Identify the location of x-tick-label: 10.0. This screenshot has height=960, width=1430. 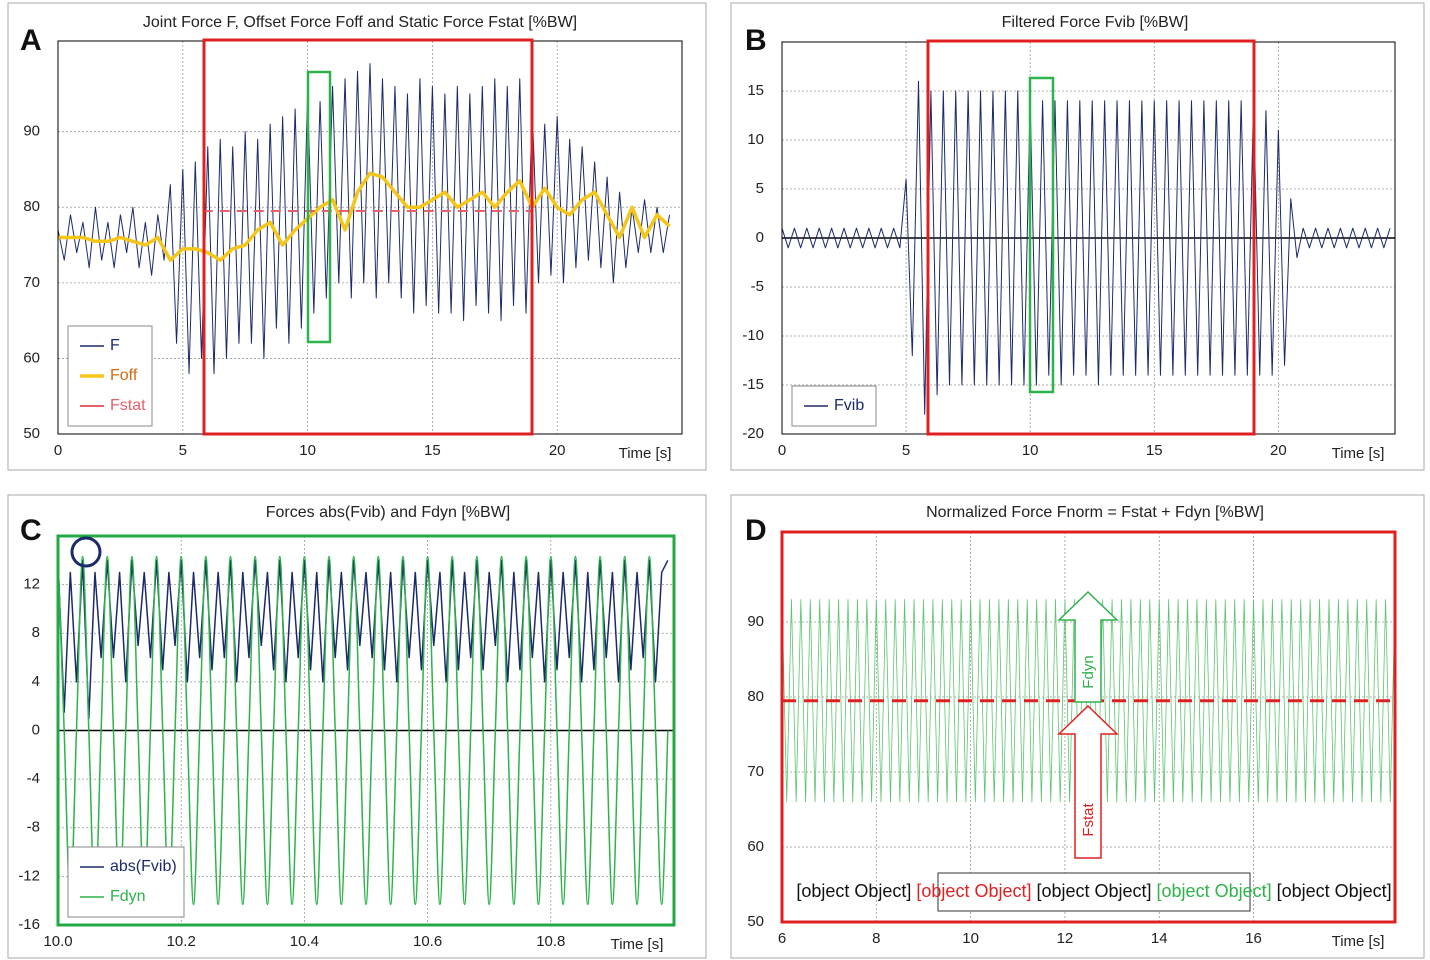
(57, 941).